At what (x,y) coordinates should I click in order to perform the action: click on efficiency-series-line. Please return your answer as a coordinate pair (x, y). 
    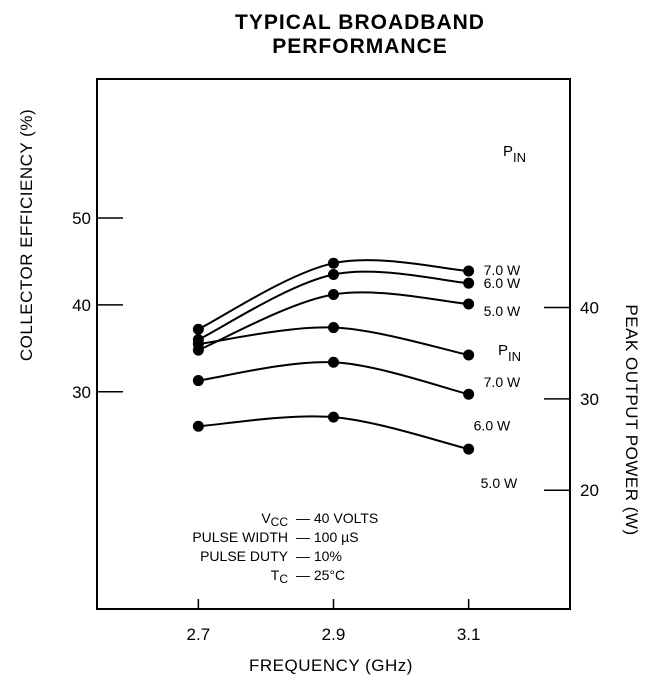
    Looking at the image, I should click on (333, 321).